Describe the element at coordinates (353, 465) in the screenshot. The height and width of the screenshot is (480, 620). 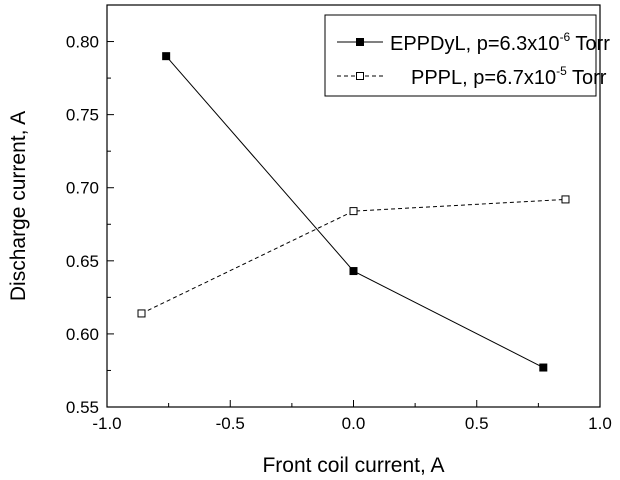
I see `x-axis-label: Front coil current, A` at that location.